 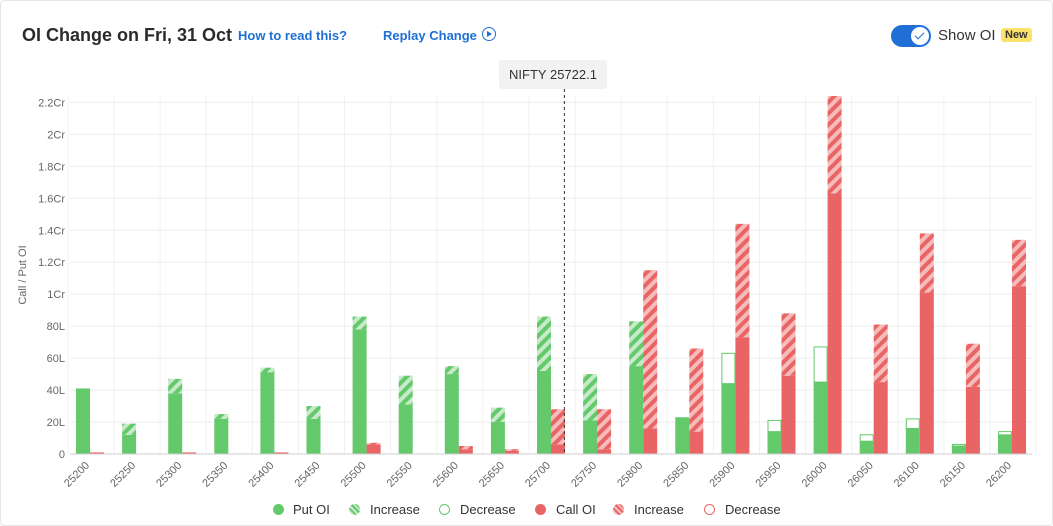 What do you see at coordinates (722, 475) in the screenshot?
I see `x-tick-label: 25900` at bounding box center [722, 475].